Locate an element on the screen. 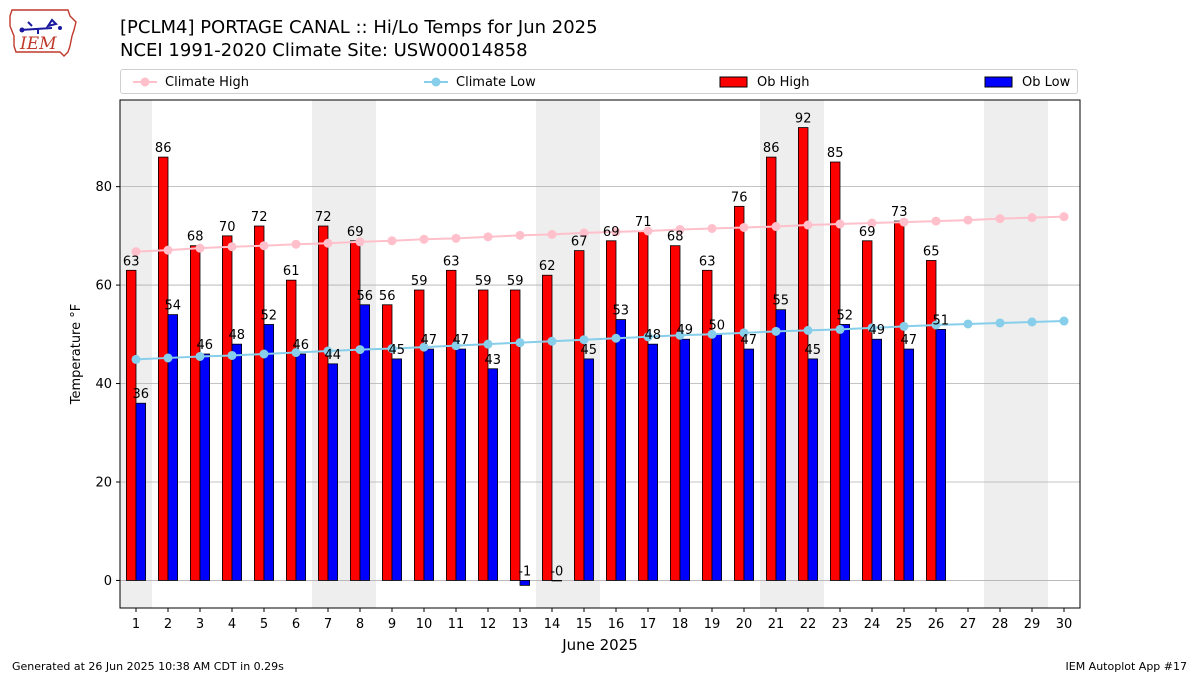 This screenshot has height=675, width=1200. x-tick-label: 13 is located at coordinates (520, 624).